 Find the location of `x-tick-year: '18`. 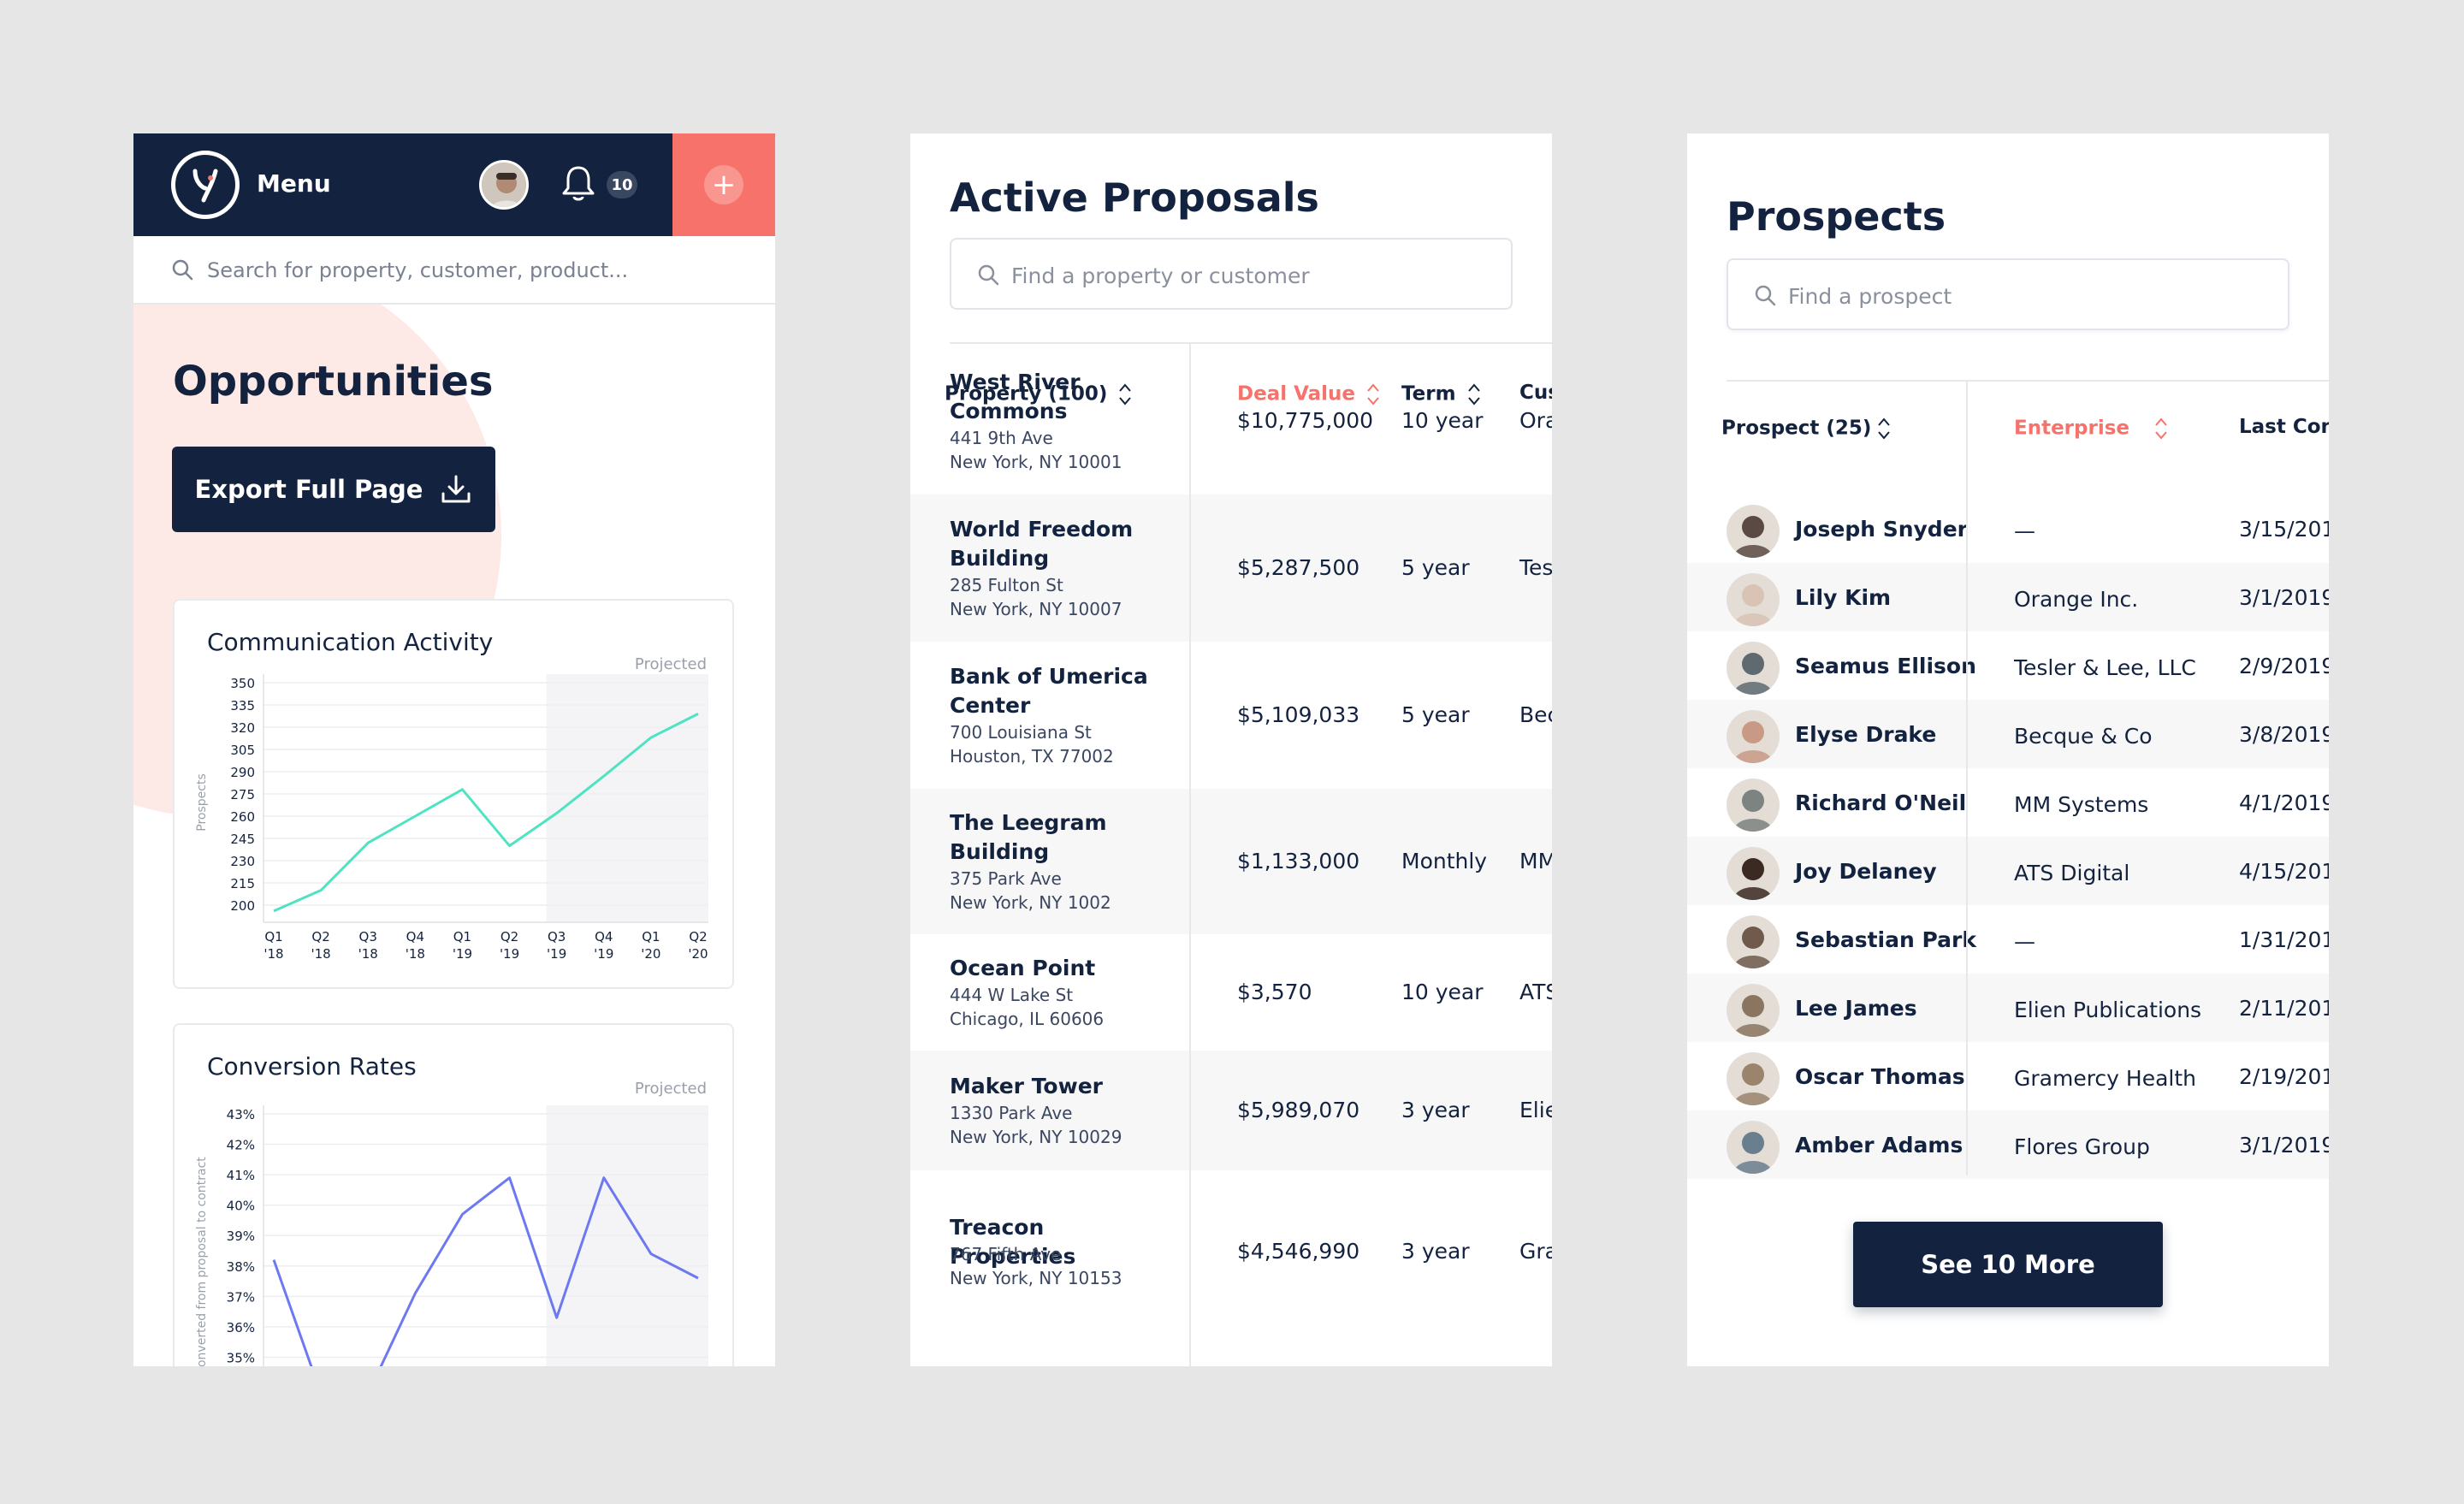

x-tick-year: '18 is located at coordinates (321, 954).